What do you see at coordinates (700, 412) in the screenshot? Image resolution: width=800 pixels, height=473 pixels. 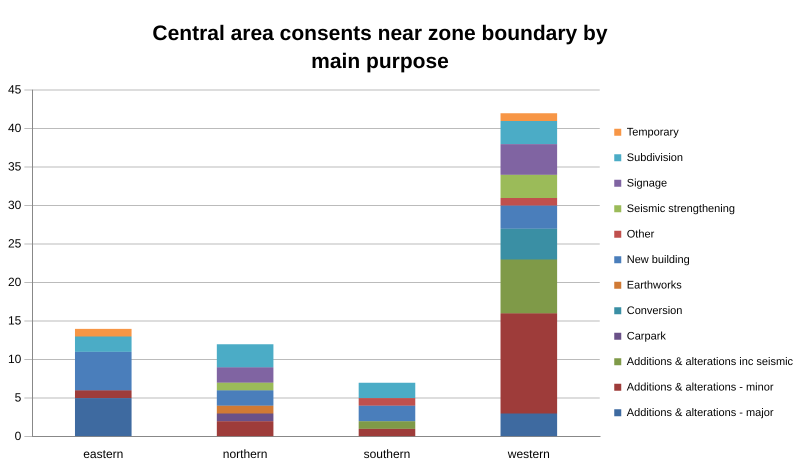 I see `legend-label: Additions & alterations - major` at bounding box center [700, 412].